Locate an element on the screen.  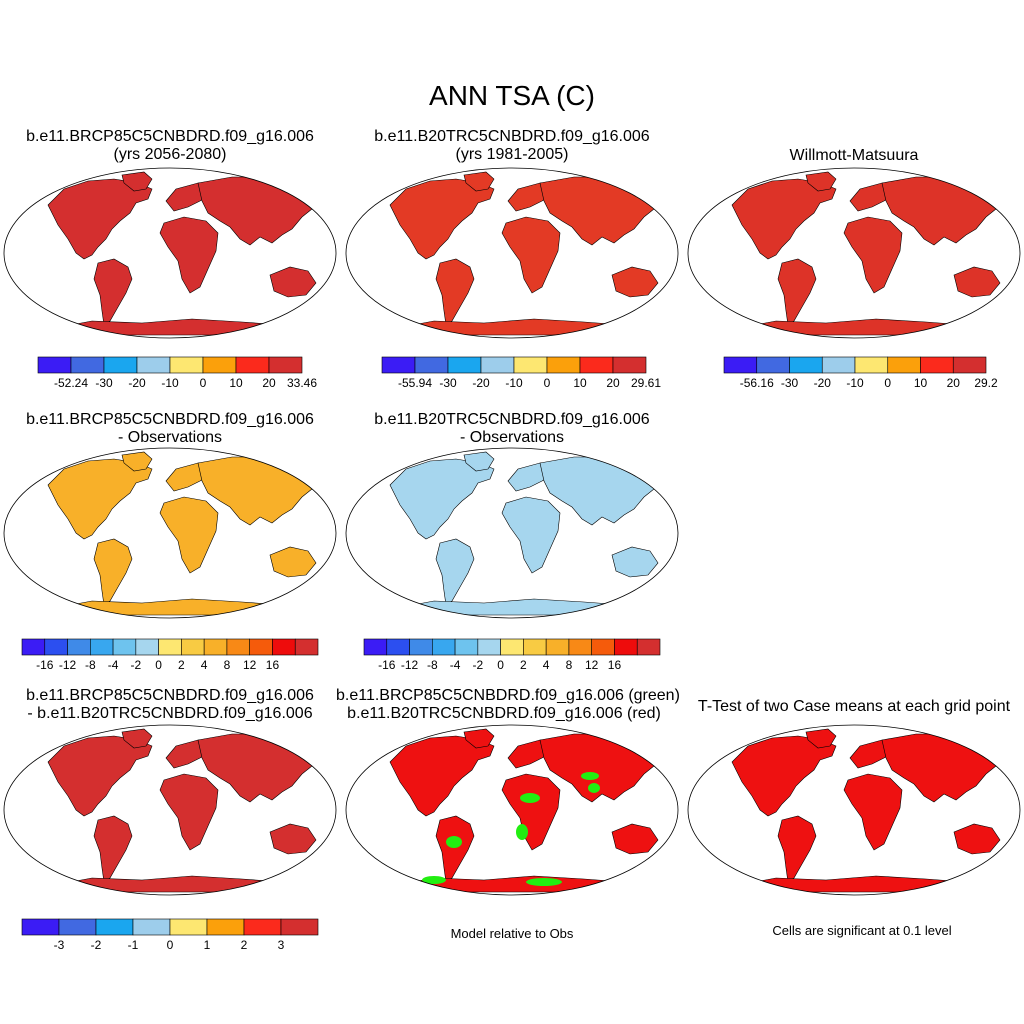
colorbar-label: 8 is located at coordinates (569, 665).